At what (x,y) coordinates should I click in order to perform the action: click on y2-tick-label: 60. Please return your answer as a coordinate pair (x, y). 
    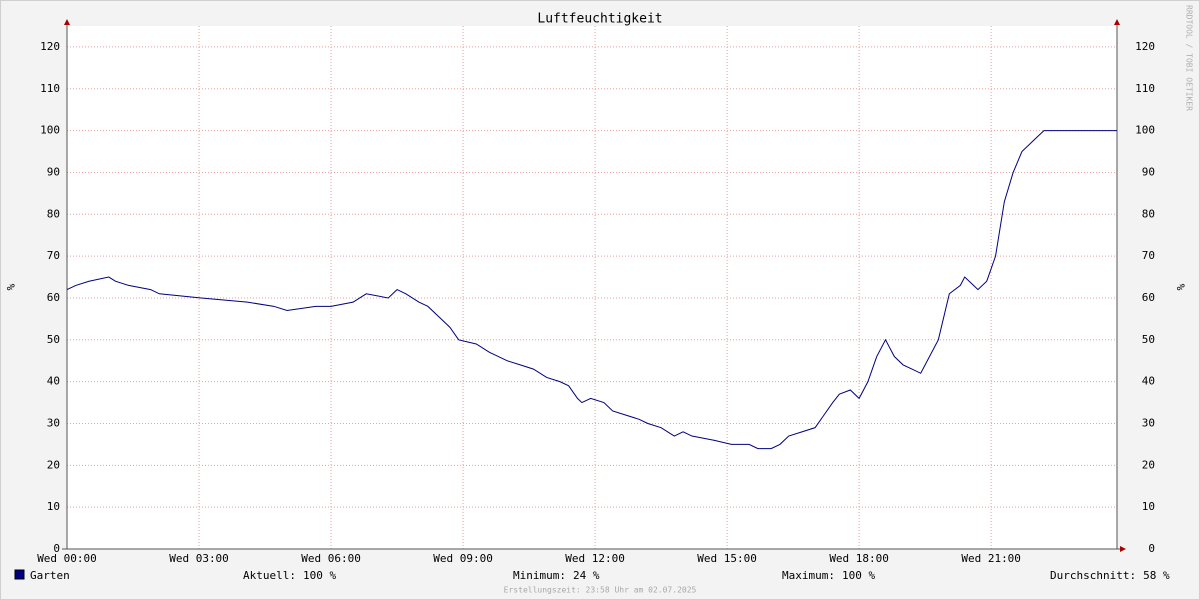
    Looking at the image, I should click on (1148, 297).